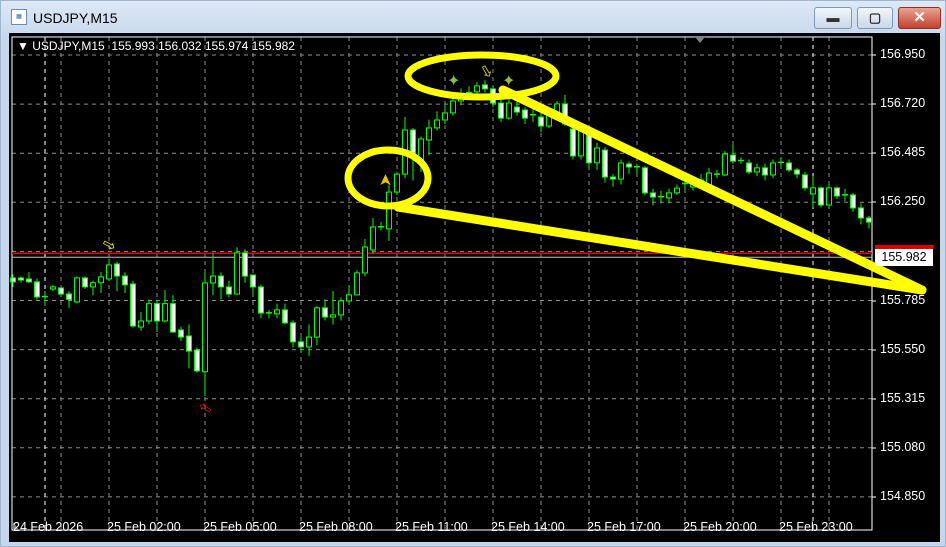 The image size is (946, 547). Describe the element at coordinates (660, 248) in the screenshot. I see `annotation-line` at that location.